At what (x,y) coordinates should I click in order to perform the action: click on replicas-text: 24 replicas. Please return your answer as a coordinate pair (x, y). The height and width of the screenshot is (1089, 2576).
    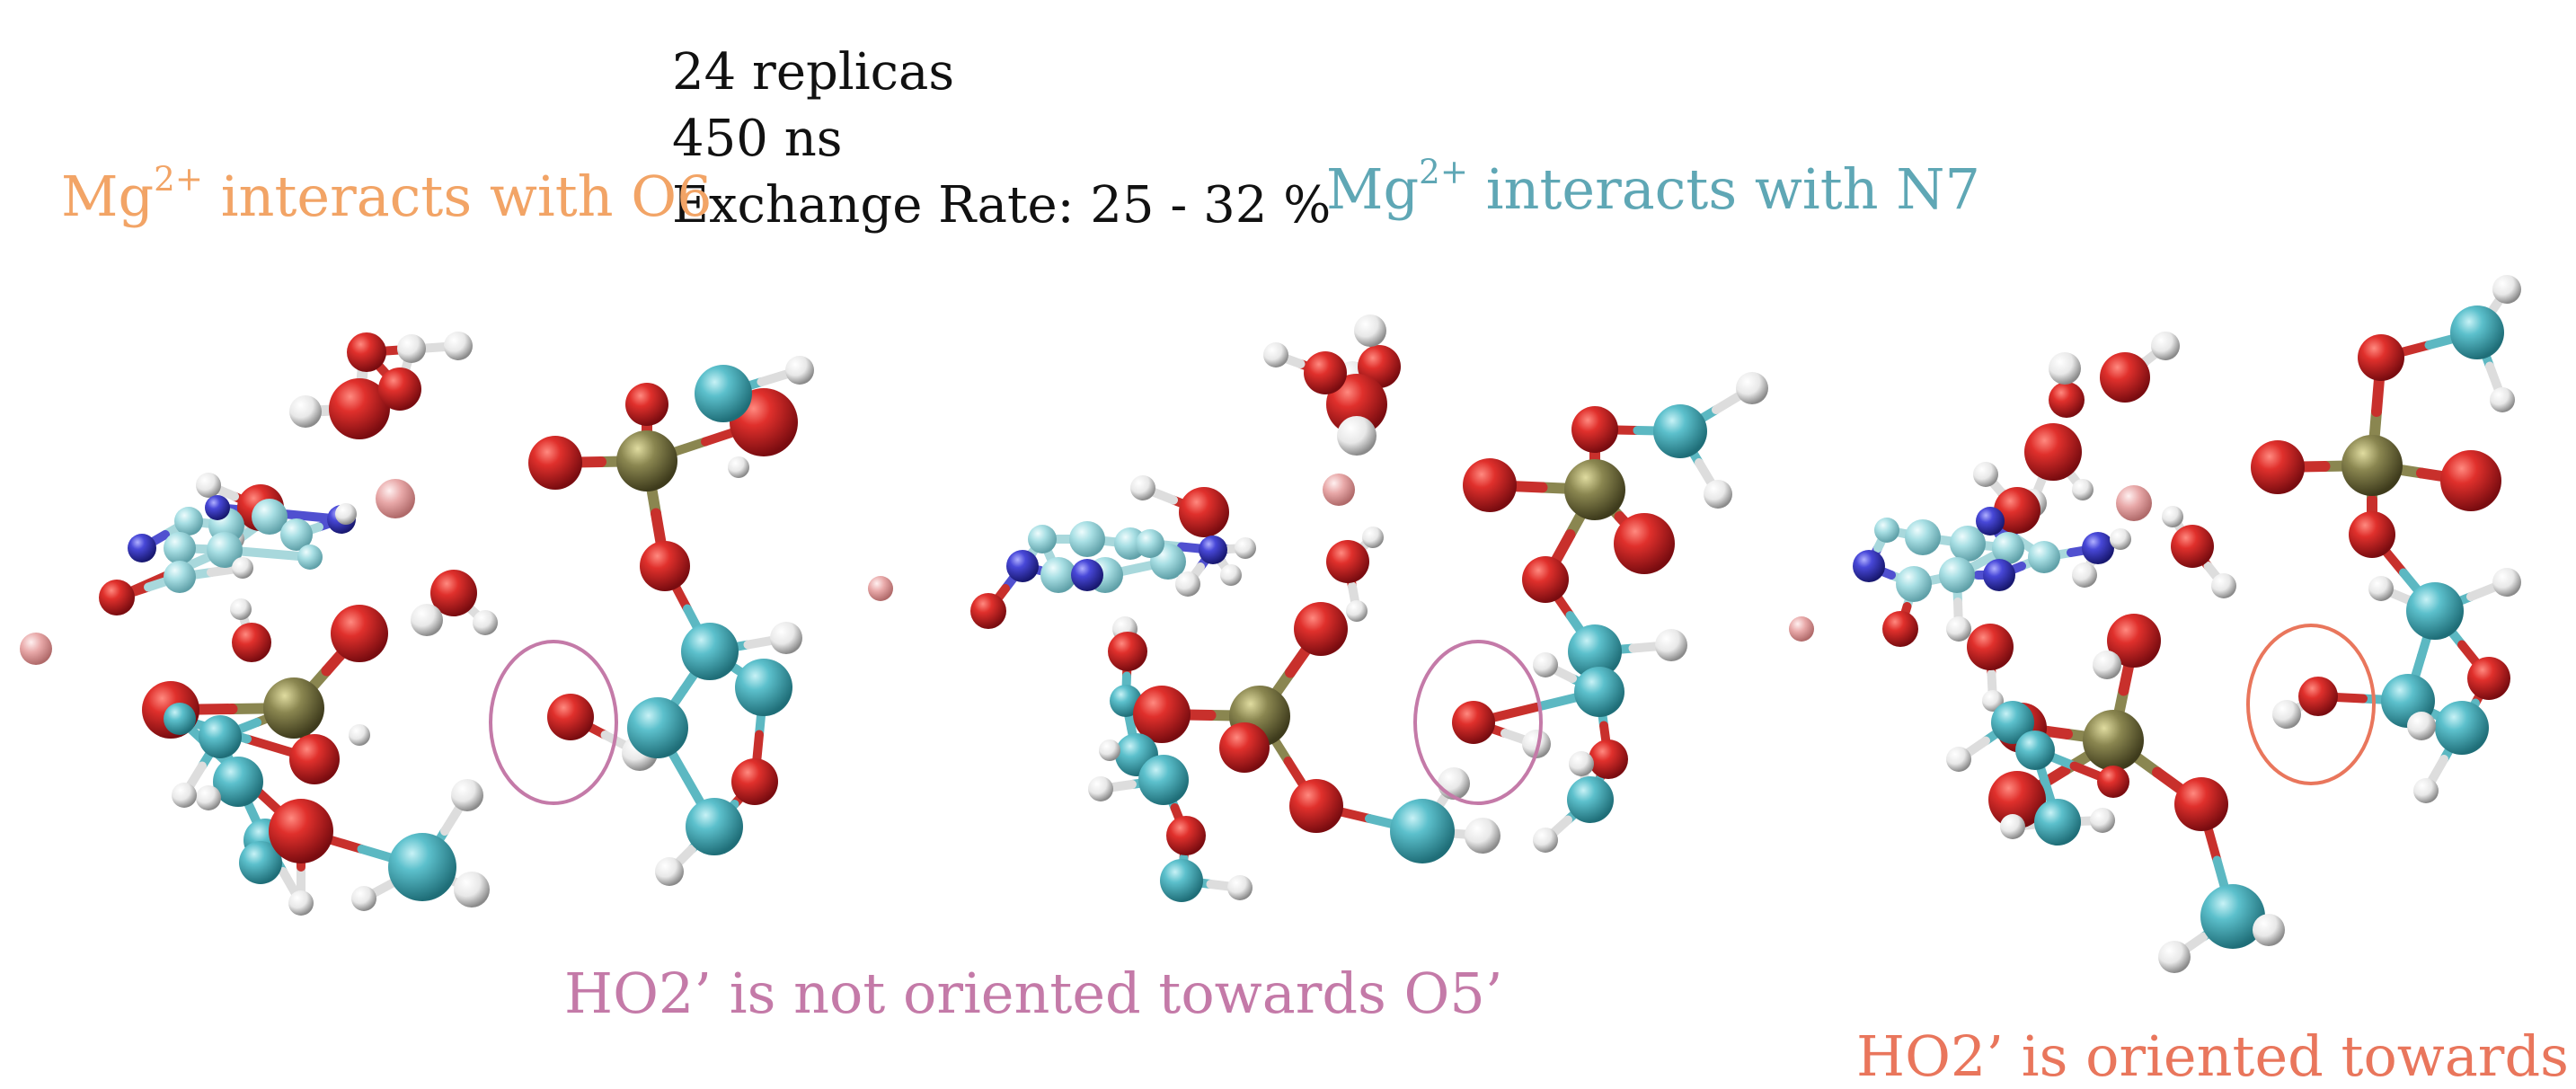
    Looking at the image, I should click on (813, 72).